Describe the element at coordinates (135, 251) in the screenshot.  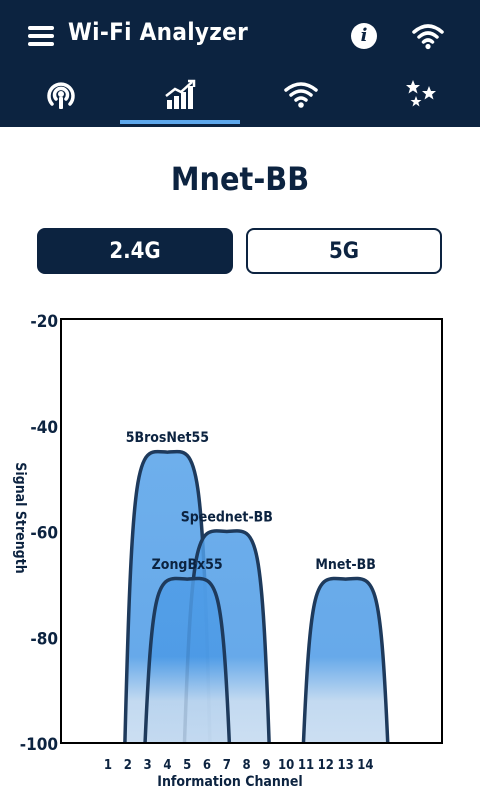
I see `band-2-4g-button: 2.4G` at that location.